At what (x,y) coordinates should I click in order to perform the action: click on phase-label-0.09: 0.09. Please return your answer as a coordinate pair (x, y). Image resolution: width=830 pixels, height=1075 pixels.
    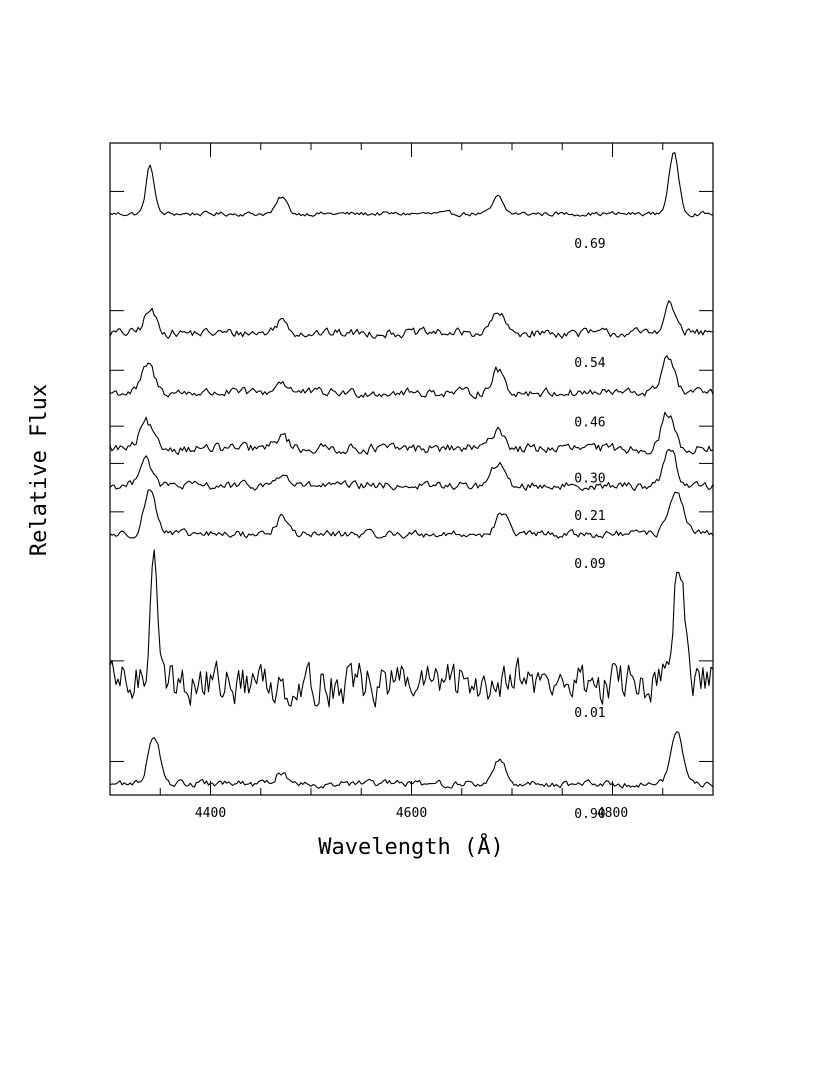
    Looking at the image, I should click on (589, 564).